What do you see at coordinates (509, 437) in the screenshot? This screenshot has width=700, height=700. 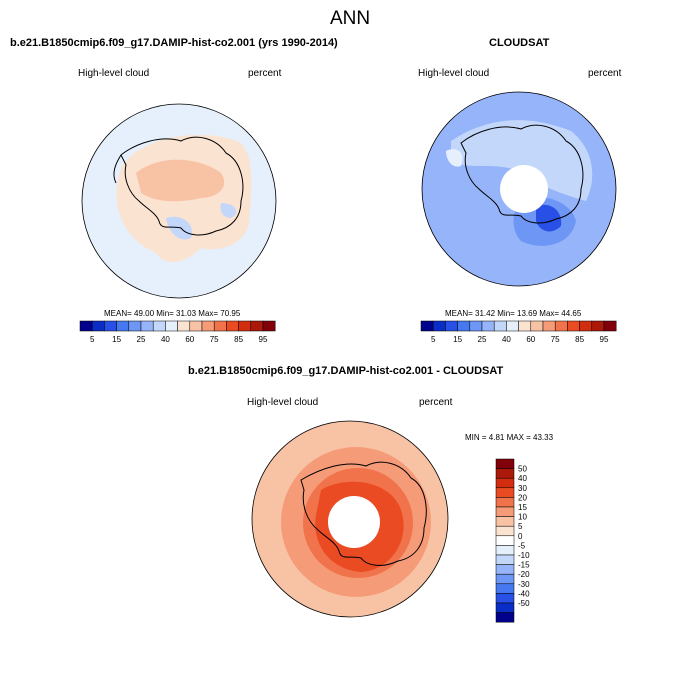 I see `diff-stats: MIN = 4.81 MAX = 43.33` at bounding box center [509, 437].